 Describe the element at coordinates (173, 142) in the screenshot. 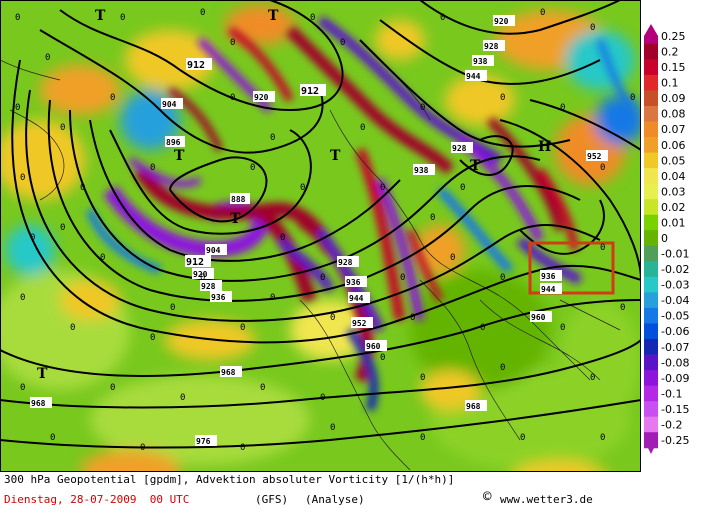

I see `contour-label: 896` at that location.